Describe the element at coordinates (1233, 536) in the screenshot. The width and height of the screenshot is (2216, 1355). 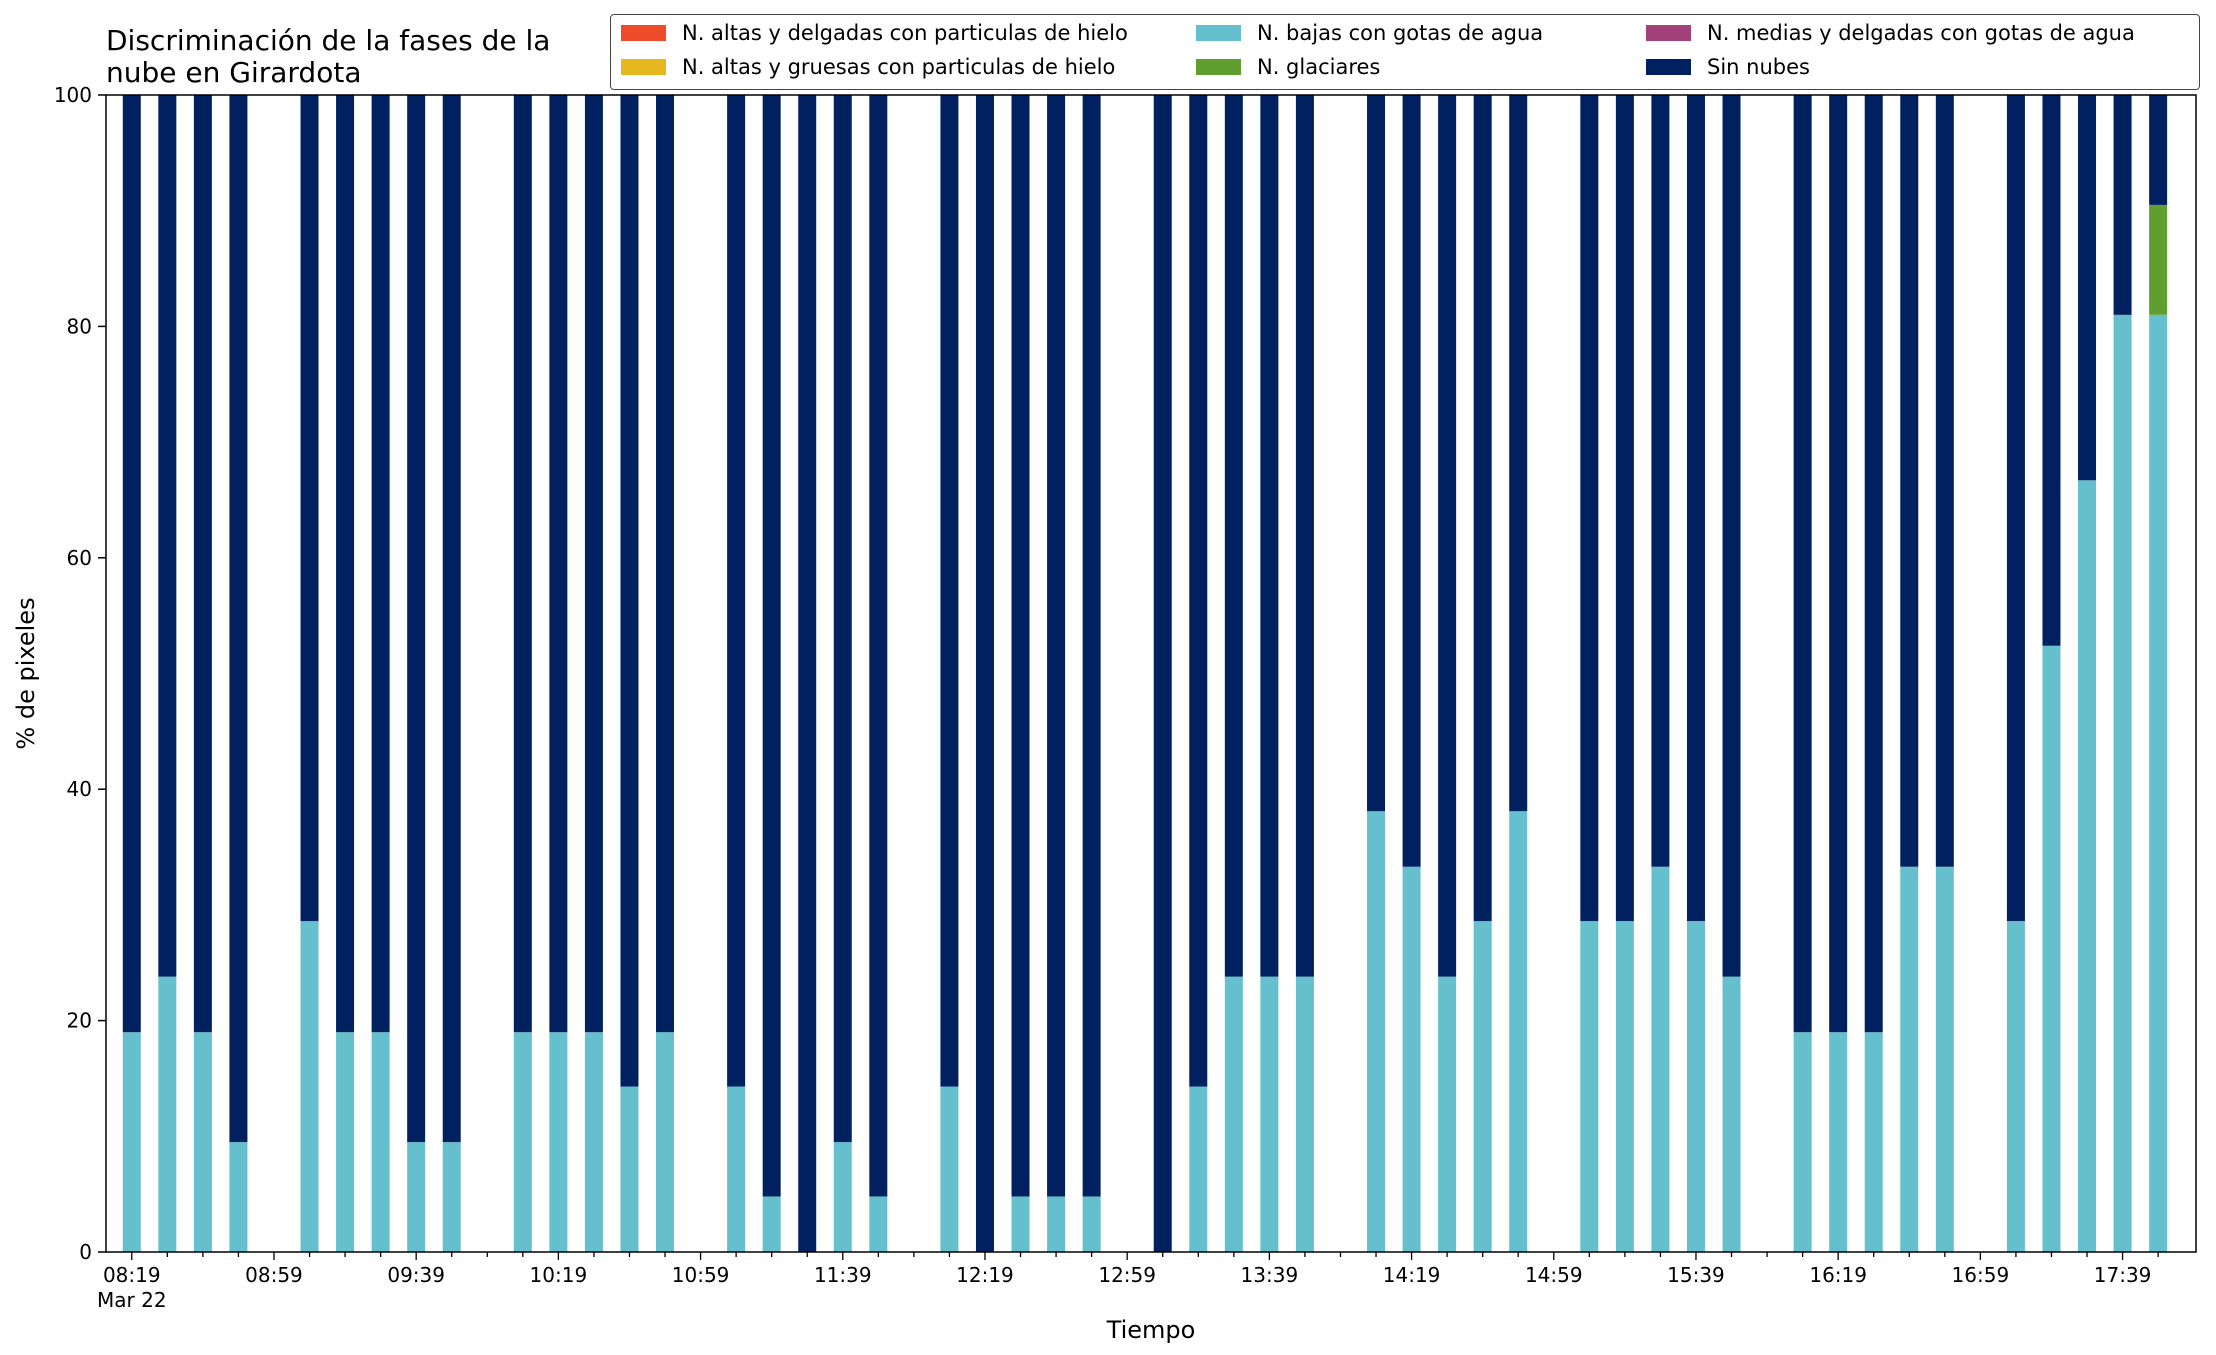
I see `bar-segment-1329-s5` at that location.